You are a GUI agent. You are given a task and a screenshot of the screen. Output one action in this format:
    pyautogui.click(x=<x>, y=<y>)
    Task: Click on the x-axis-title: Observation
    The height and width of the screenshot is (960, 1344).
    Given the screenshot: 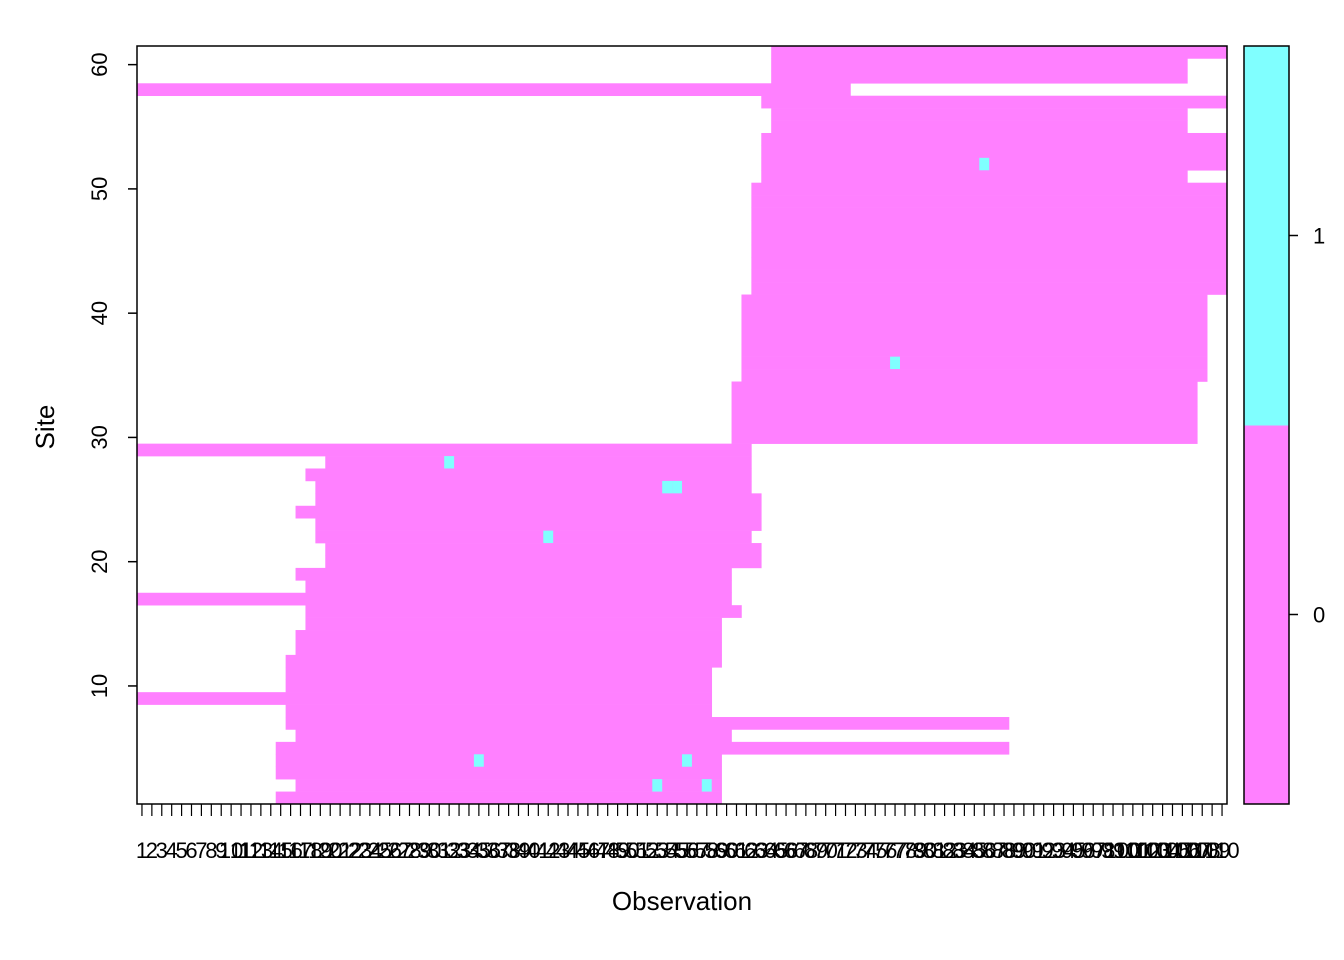 What is the action you would take?
    pyautogui.click(x=682, y=901)
    